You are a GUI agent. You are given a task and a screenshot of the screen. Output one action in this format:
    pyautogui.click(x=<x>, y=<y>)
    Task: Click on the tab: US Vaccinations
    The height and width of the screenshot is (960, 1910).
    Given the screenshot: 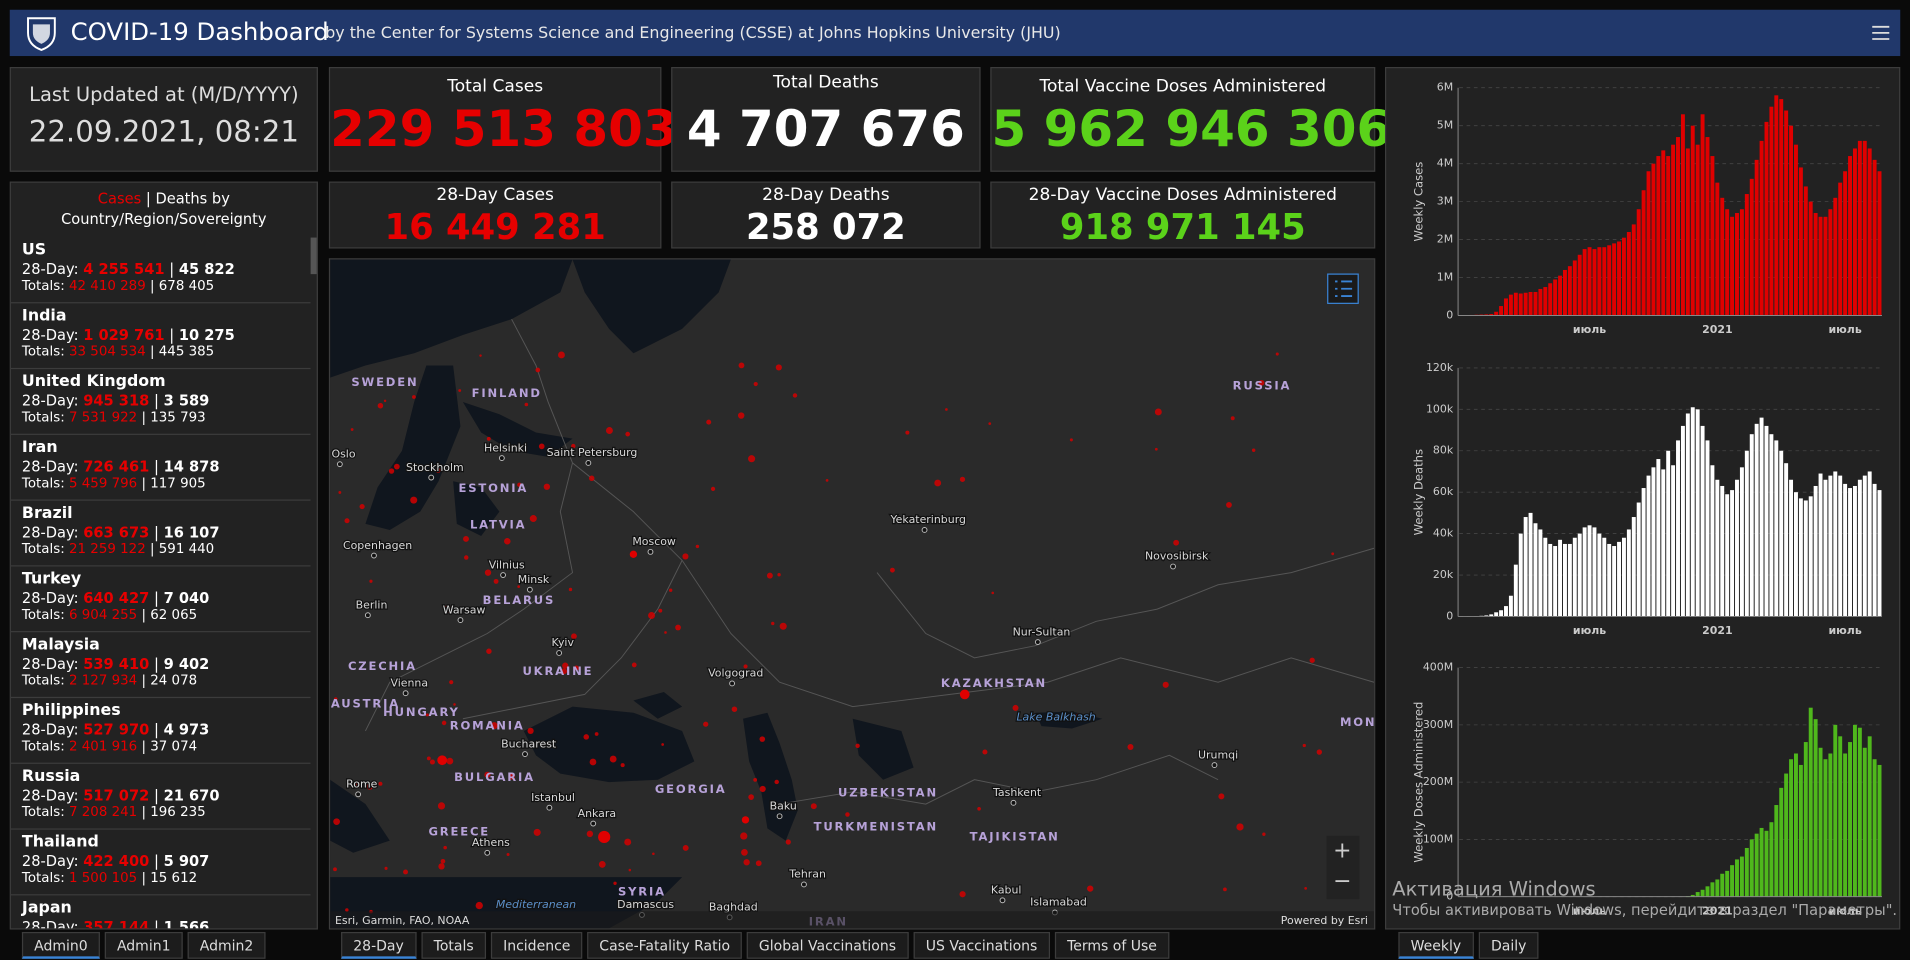 What is the action you would take?
    pyautogui.click(x=981, y=945)
    